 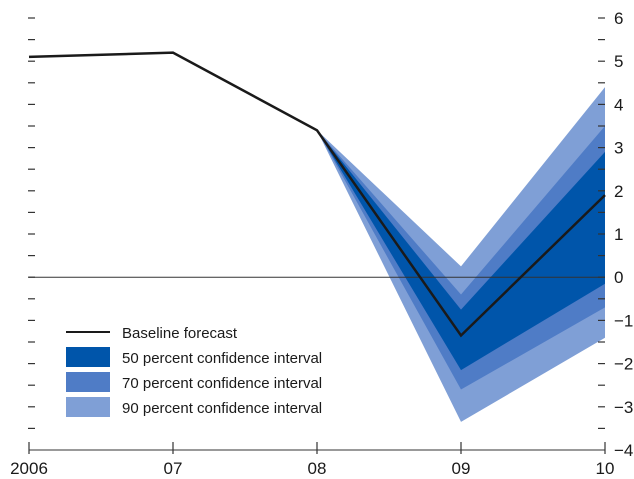 I want to click on y-tick-label: 3, so click(x=618, y=148).